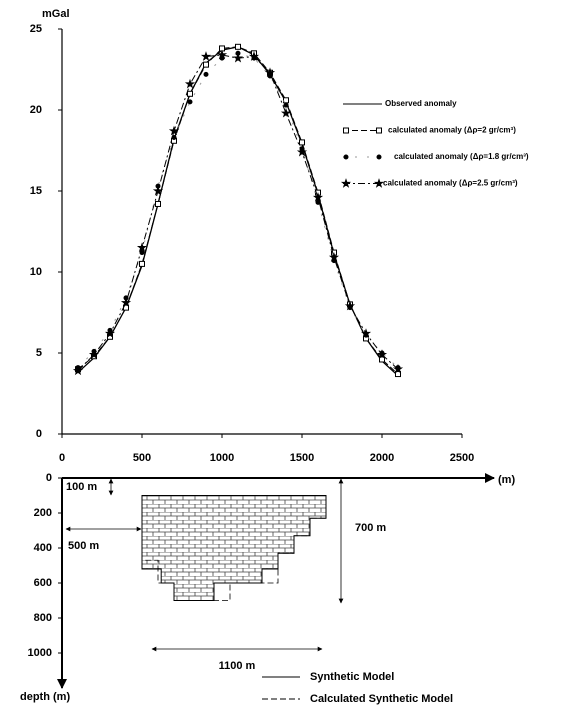 Image resolution: width=564 pixels, height=708 pixels. What do you see at coordinates (142, 458) in the screenshot?
I see `x-tick-label: 500` at bounding box center [142, 458].